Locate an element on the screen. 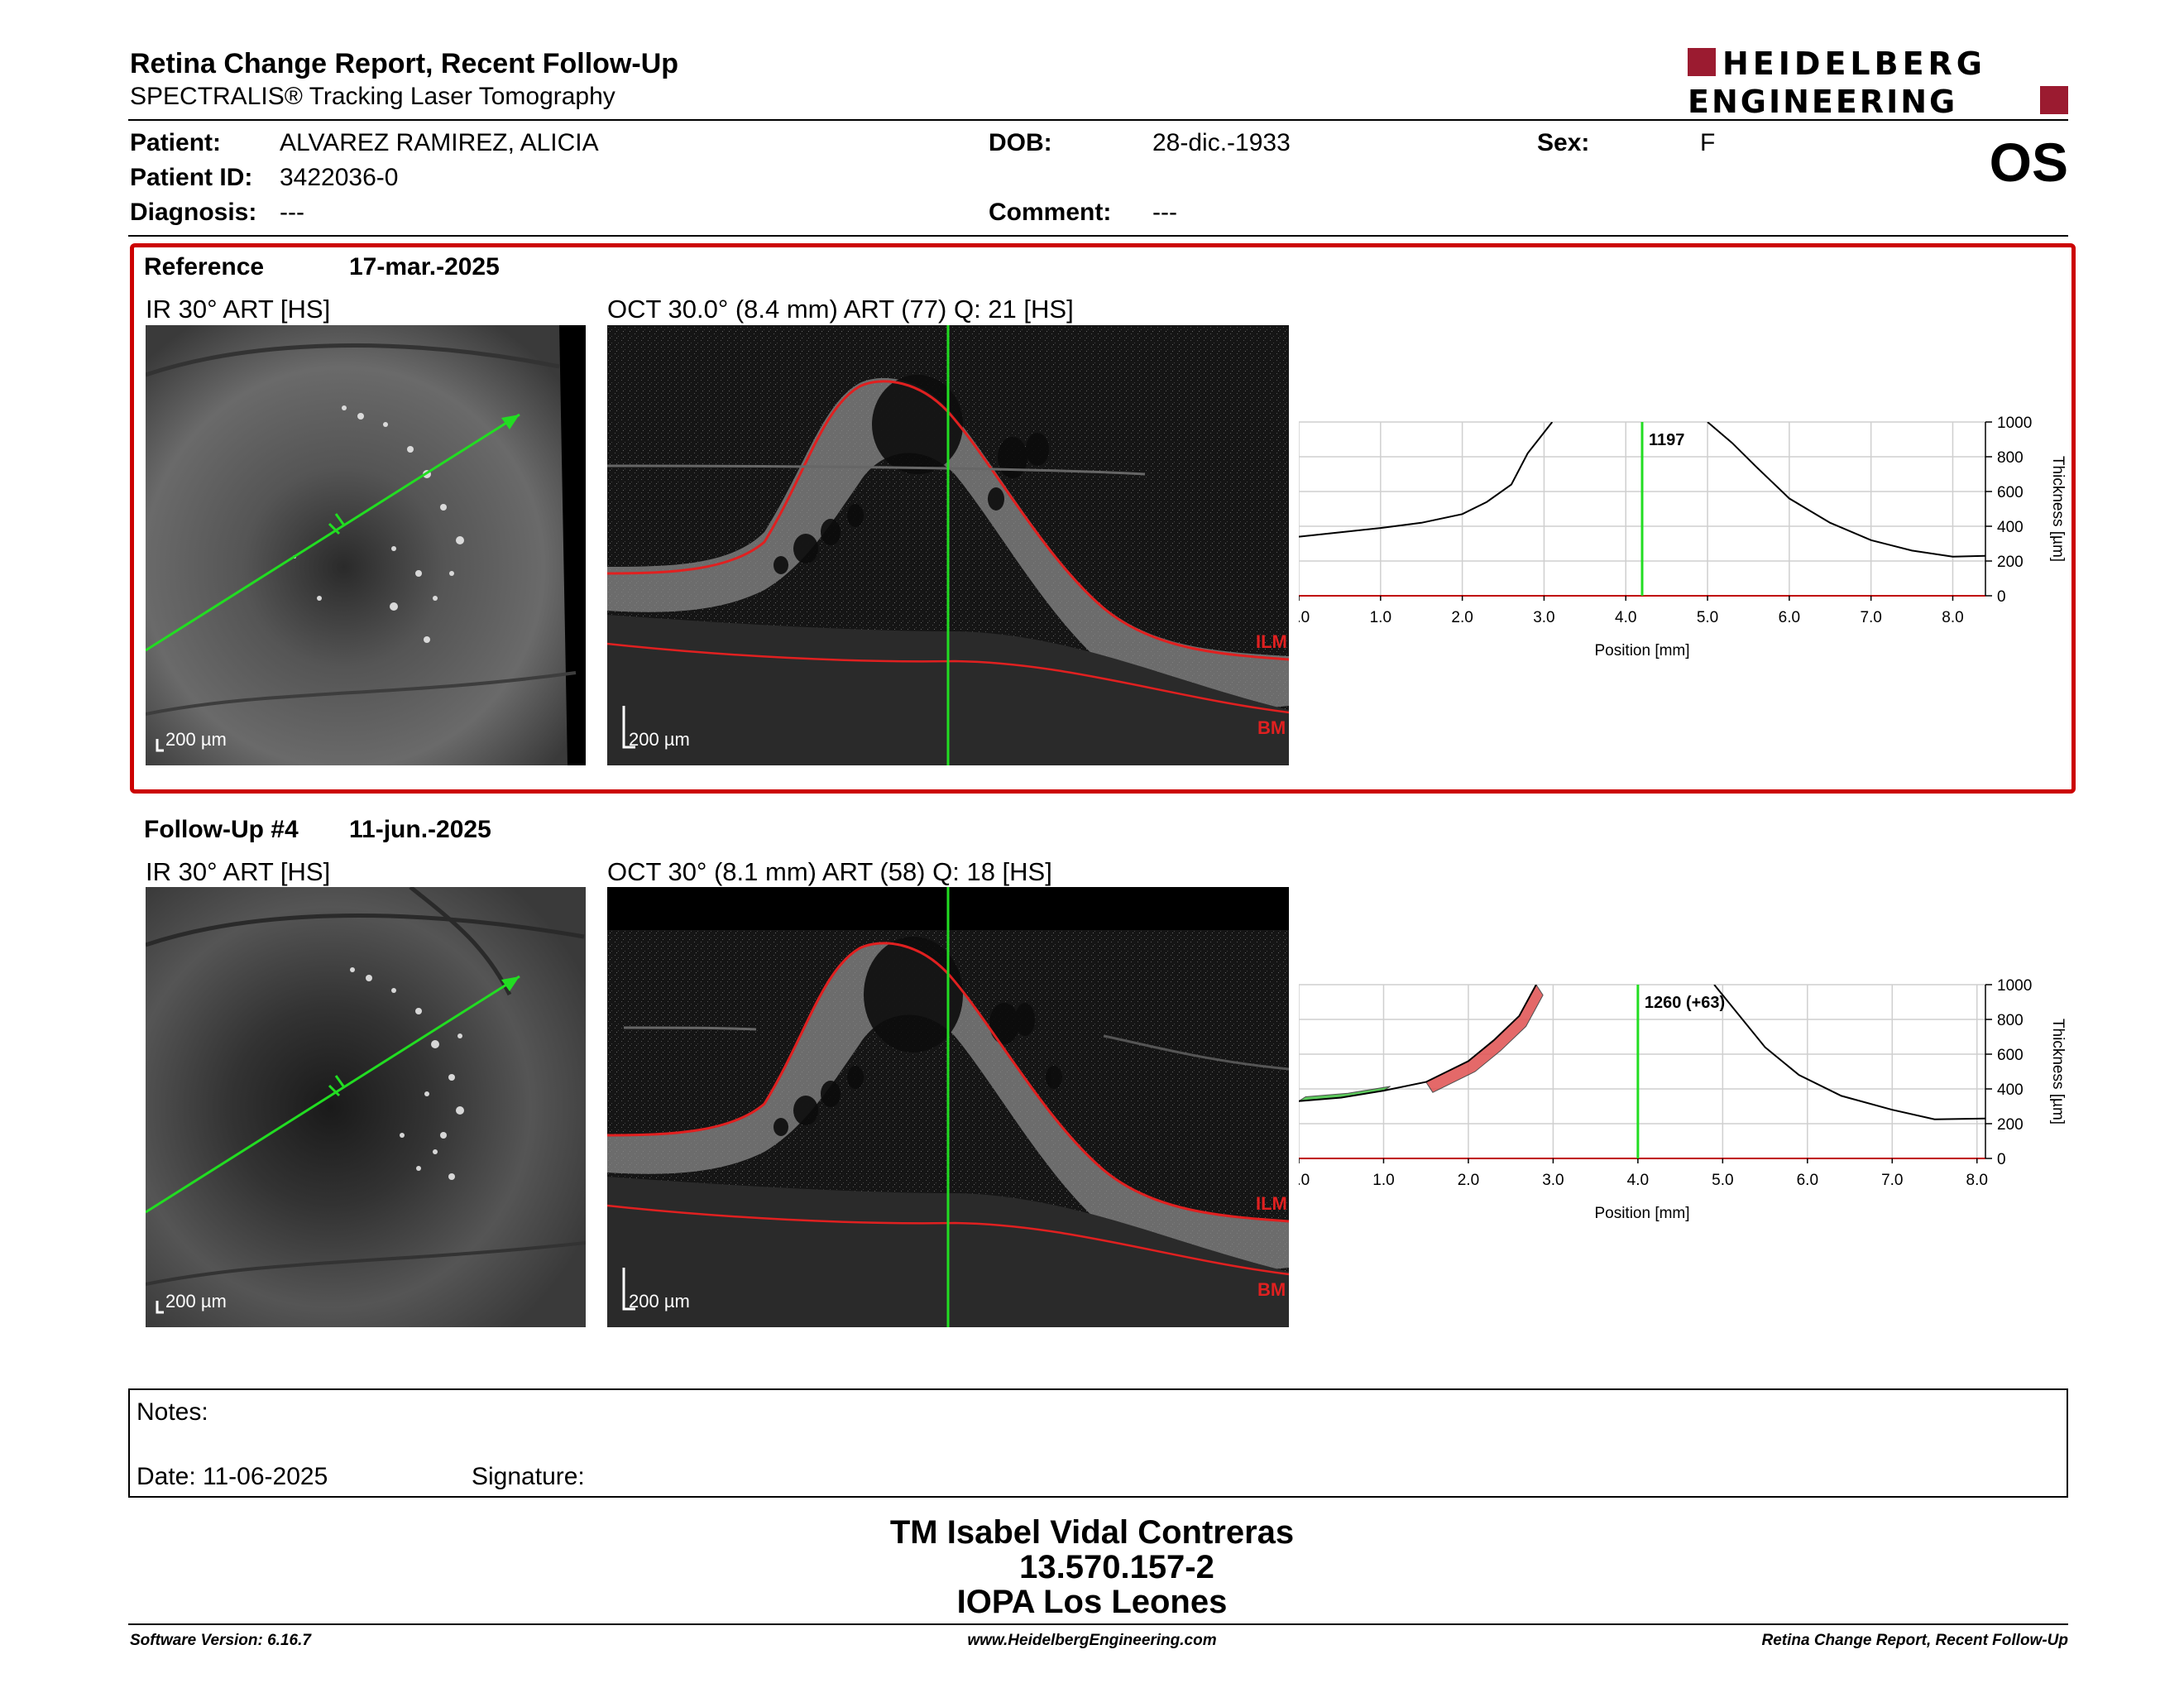 Image resolution: width=2184 pixels, height=1688 pixels. patient-id-label: Patient ID: is located at coordinates (191, 177).